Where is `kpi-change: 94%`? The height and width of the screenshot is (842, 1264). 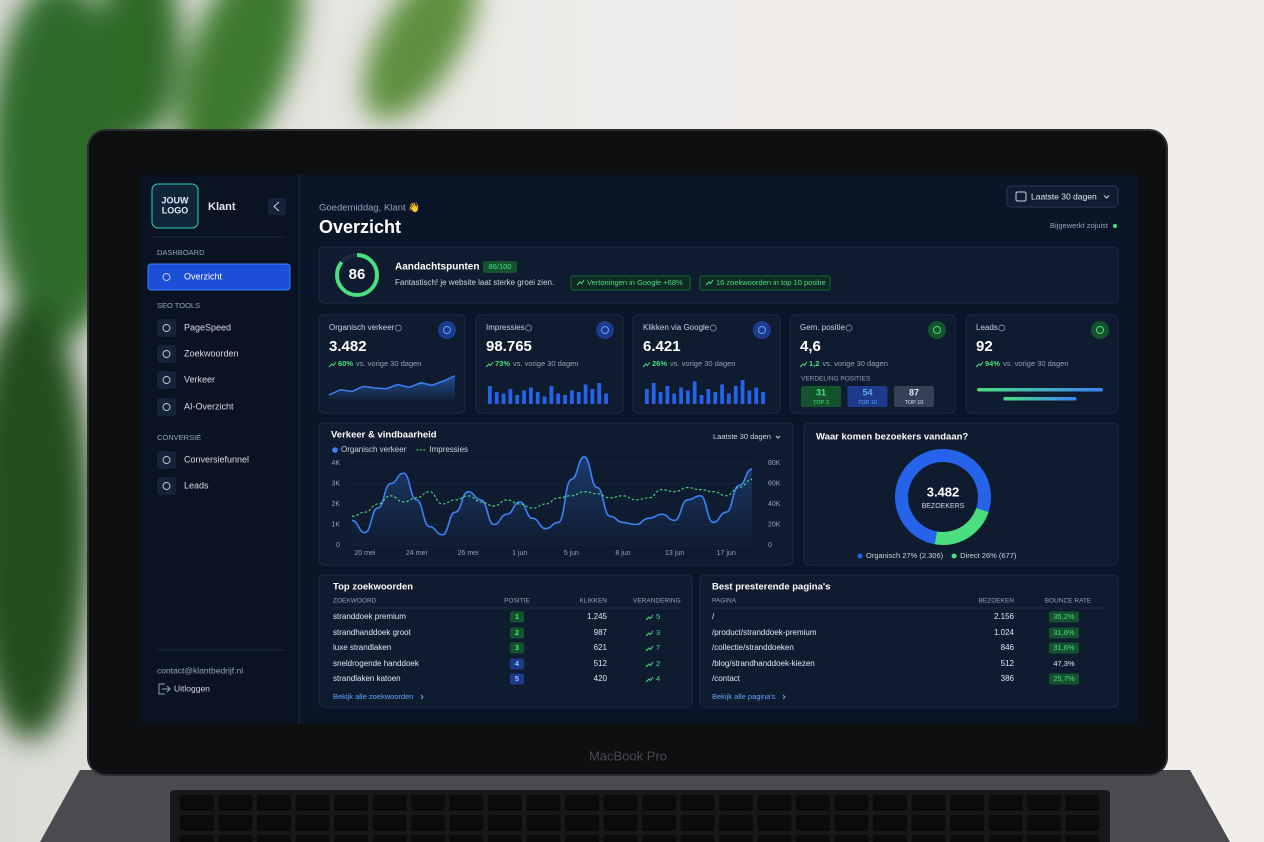
kpi-change: 94% is located at coordinates (992, 363).